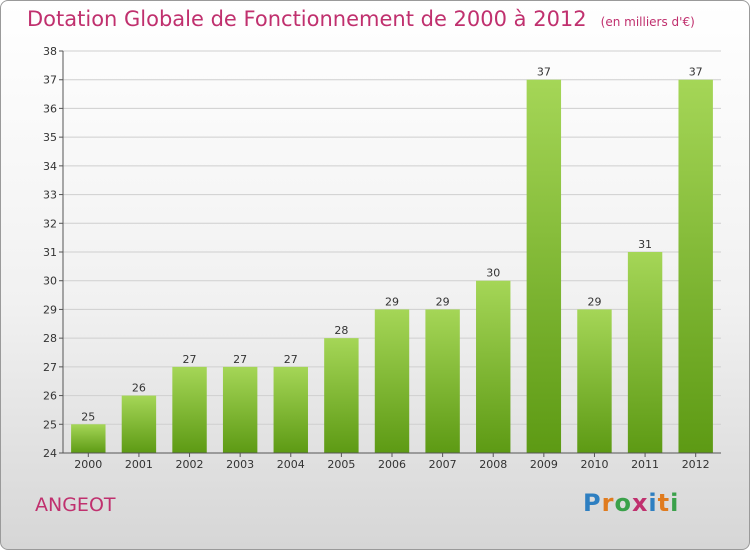 This screenshot has height=550, width=750. What do you see at coordinates (50, 396) in the screenshot?
I see `y-tick-label: 26` at bounding box center [50, 396].